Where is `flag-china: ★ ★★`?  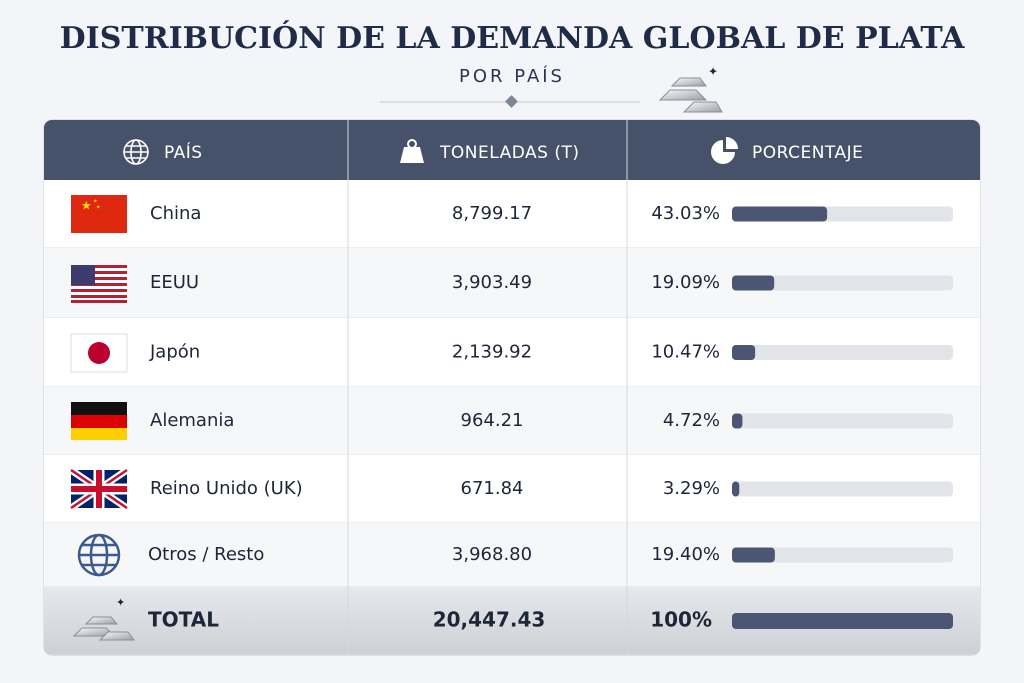 flag-china: ★ ★★ is located at coordinates (99, 214).